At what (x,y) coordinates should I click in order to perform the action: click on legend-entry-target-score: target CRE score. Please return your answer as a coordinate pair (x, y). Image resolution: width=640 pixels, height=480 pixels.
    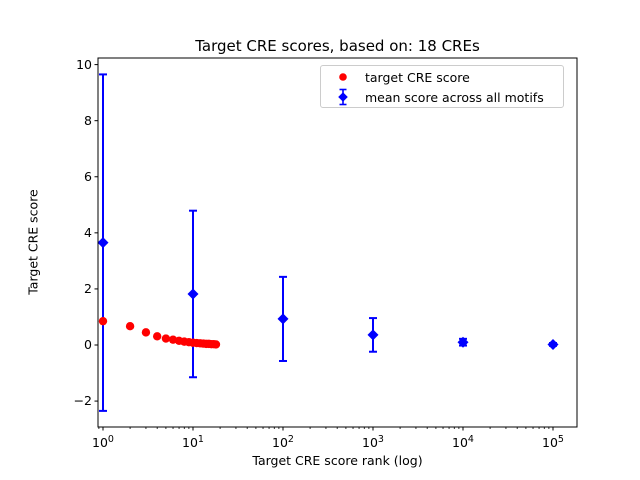
    Looking at the image, I should click on (442, 77).